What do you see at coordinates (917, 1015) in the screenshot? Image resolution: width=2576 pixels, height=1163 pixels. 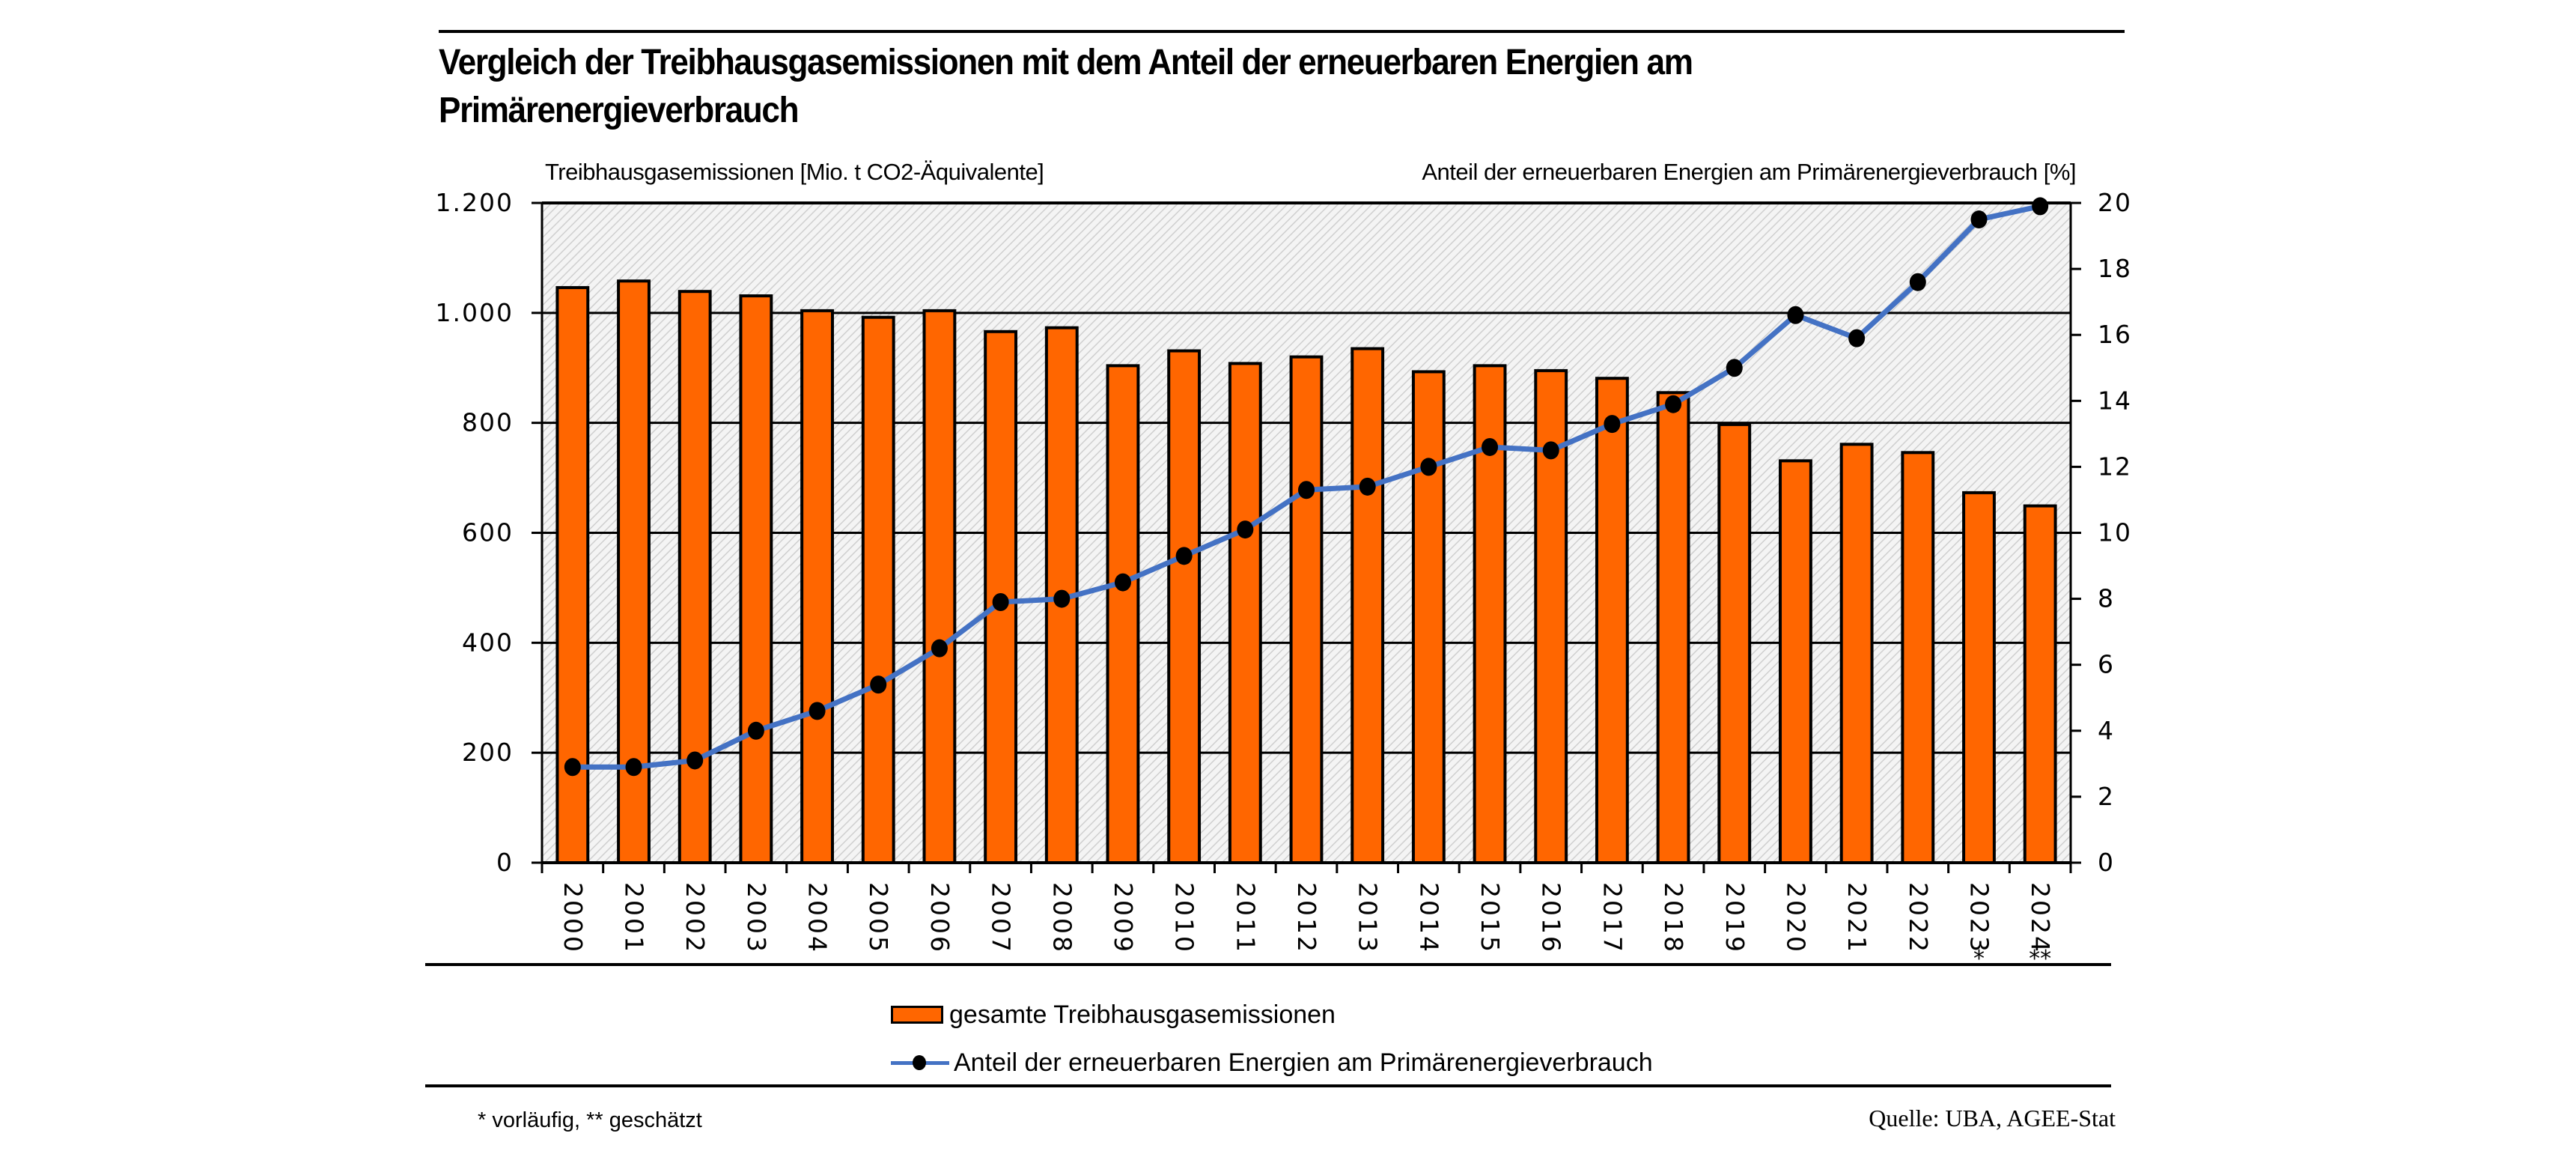 I see `legend-bar-swatch-icon` at bounding box center [917, 1015].